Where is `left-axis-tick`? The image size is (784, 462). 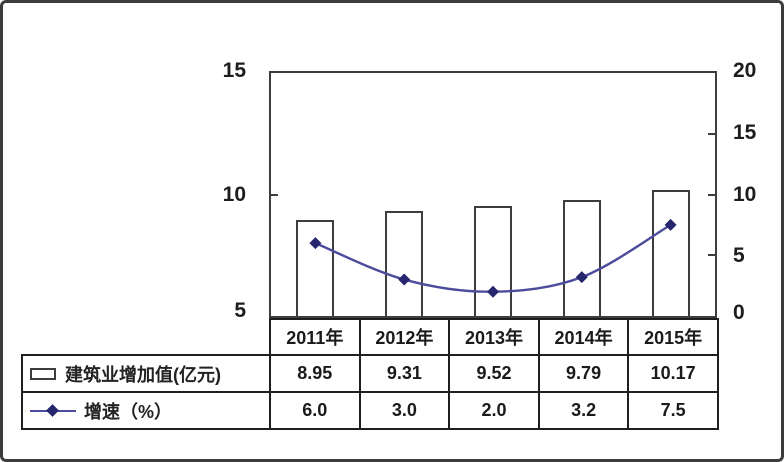
left-axis-tick is located at coordinates (274, 194).